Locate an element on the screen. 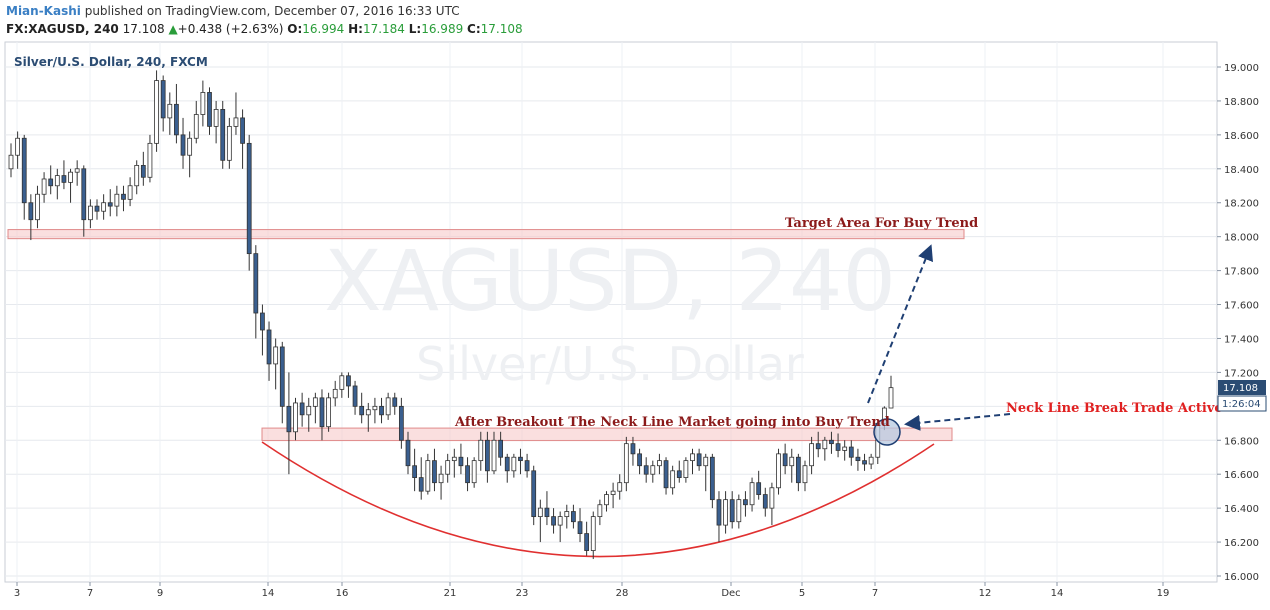 This screenshot has width=1270, height=610. x-tick-label: 9 is located at coordinates (160, 593).